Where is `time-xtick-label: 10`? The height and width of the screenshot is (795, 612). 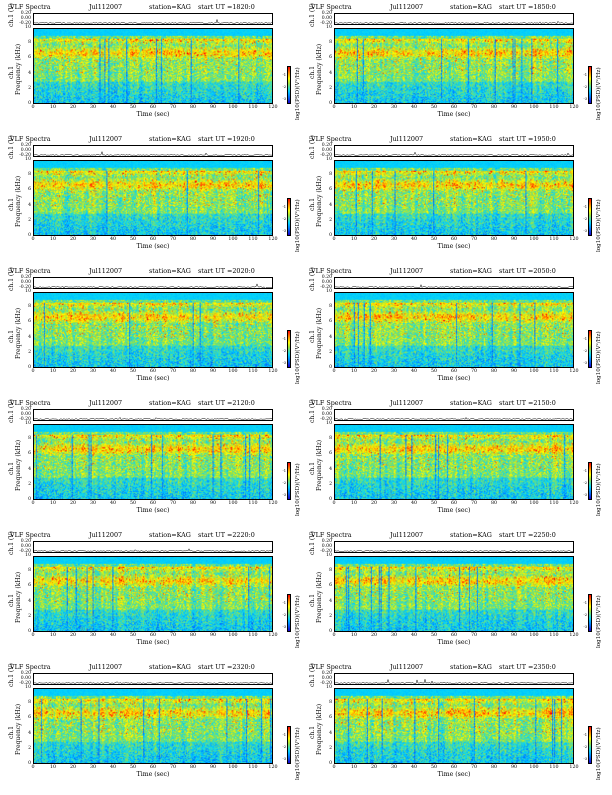
time-xtick-label: 10 is located at coordinates (354, 767).